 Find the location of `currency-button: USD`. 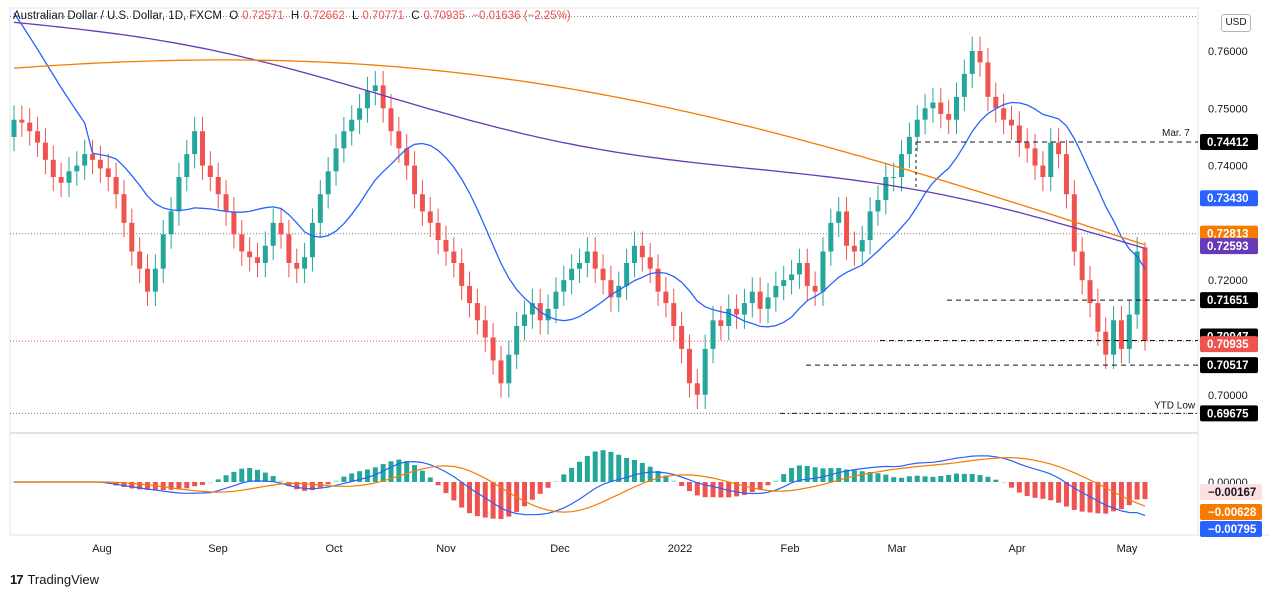

currency-button: USD is located at coordinates (1236, 23).